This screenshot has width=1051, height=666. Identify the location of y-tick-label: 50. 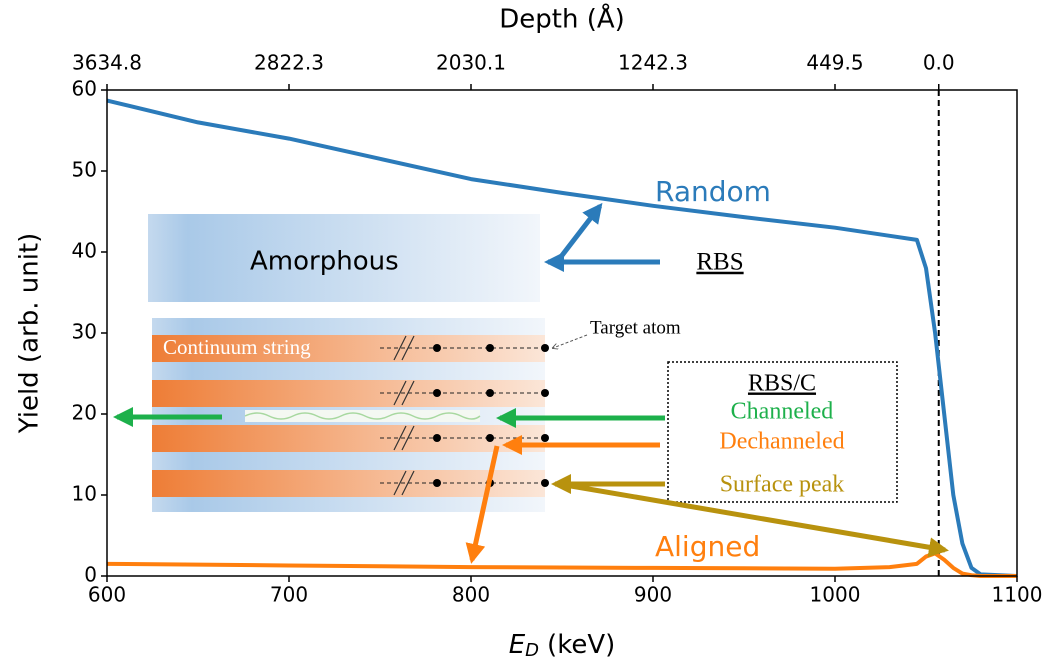
(84, 170).